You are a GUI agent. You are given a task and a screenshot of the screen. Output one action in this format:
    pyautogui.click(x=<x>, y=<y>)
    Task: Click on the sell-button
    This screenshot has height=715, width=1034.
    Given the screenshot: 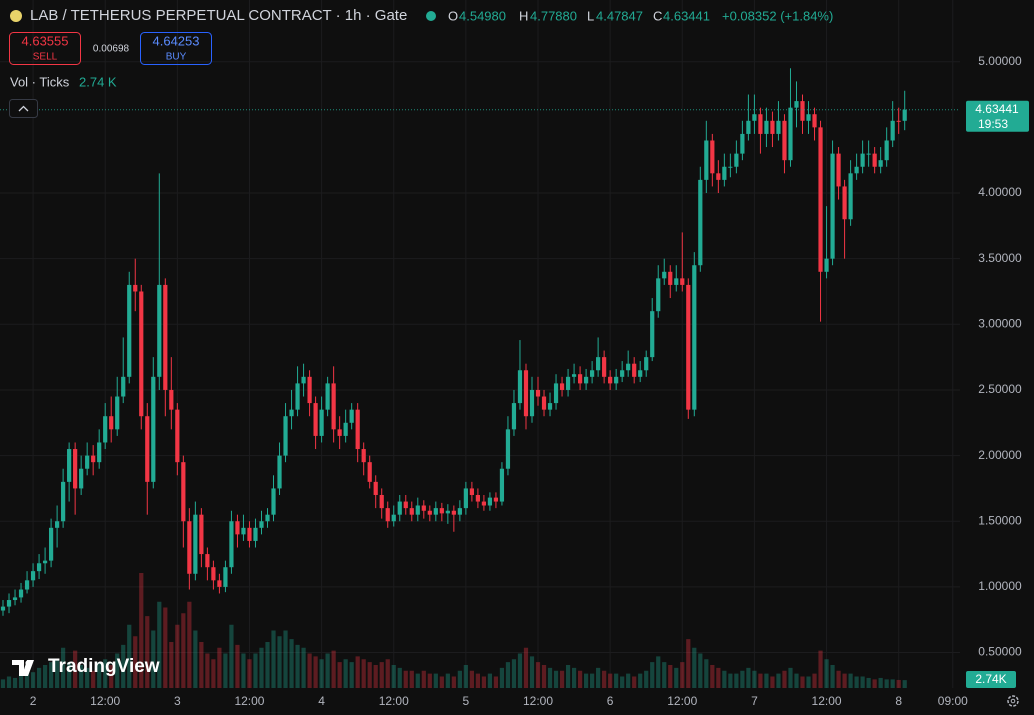 What is the action you would take?
    pyautogui.click(x=45, y=48)
    